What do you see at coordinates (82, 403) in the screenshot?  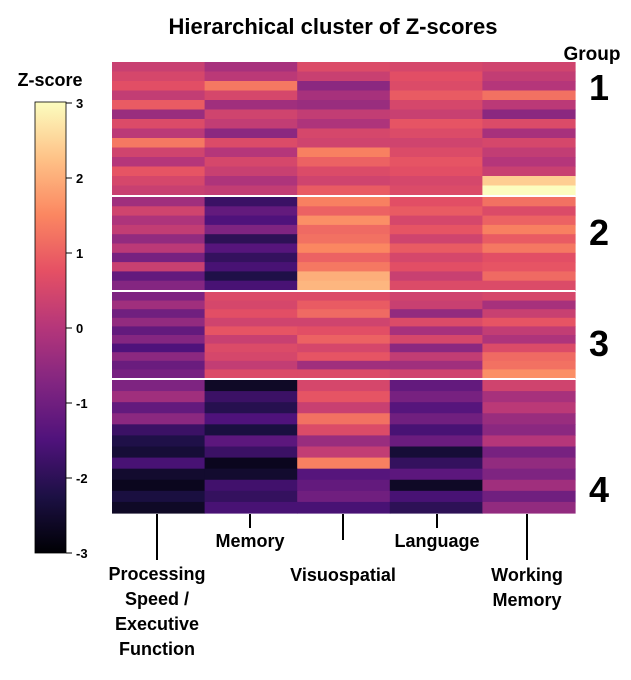 I see `colorbar-tick-label: -1` at bounding box center [82, 403].